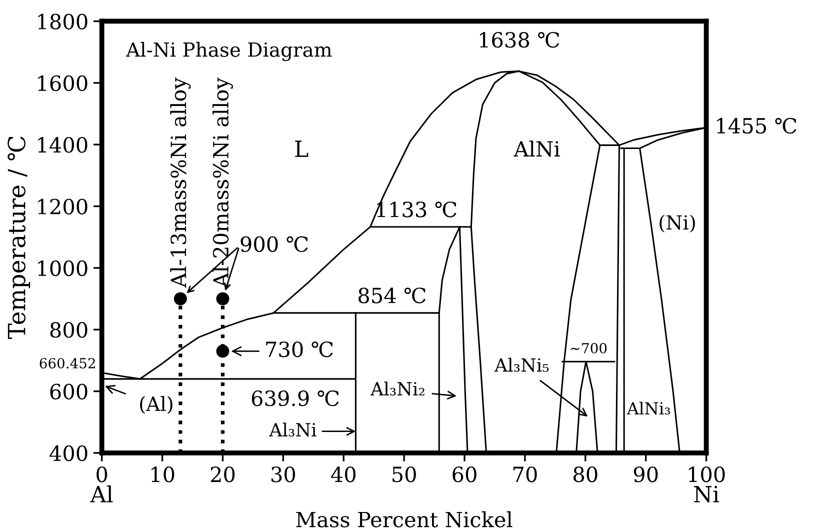  I want to click on y-tick-label: 1200, so click(63, 206).